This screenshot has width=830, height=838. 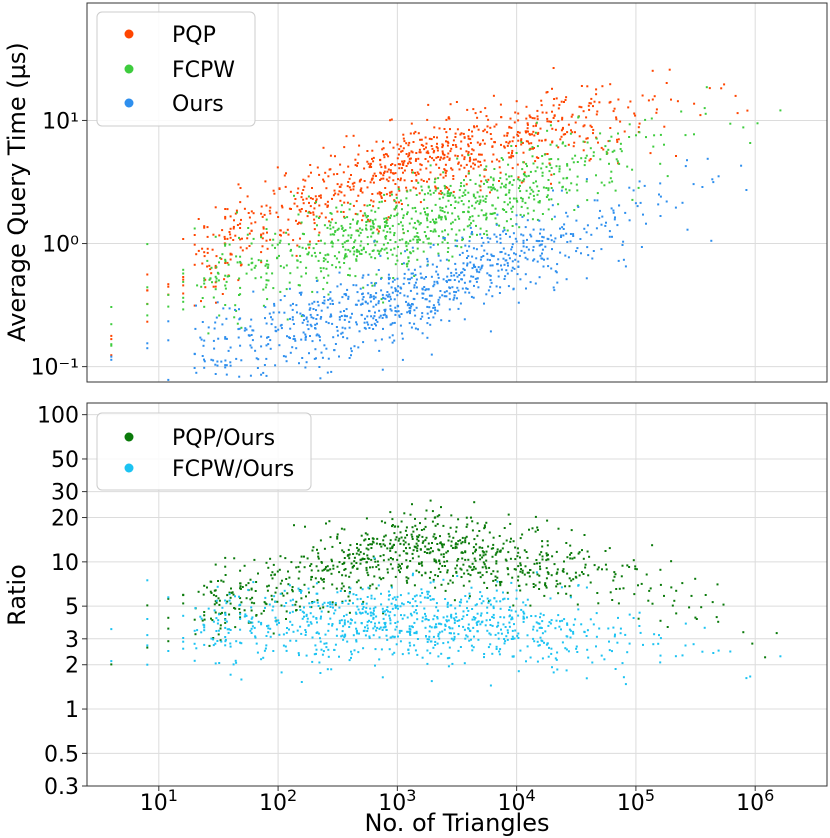 What do you see at coordinates (129, 69) in the screenshot?
I see `legend-marker-fcpw` at bounding box center [129, 69].